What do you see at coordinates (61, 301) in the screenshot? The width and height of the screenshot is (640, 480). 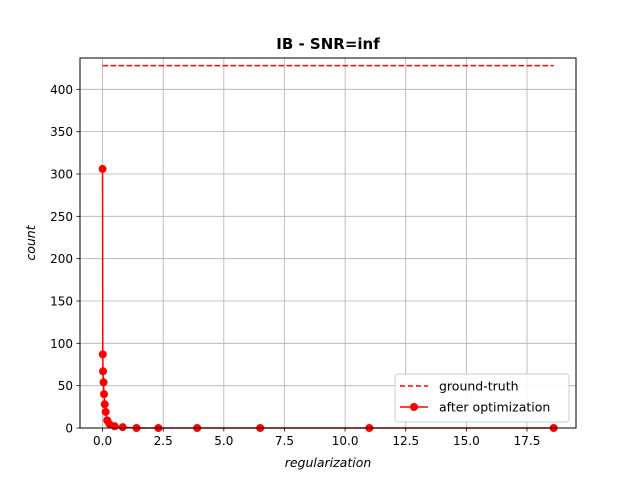 I see `y-tick-label: 150` at bounding box center [61, 301].